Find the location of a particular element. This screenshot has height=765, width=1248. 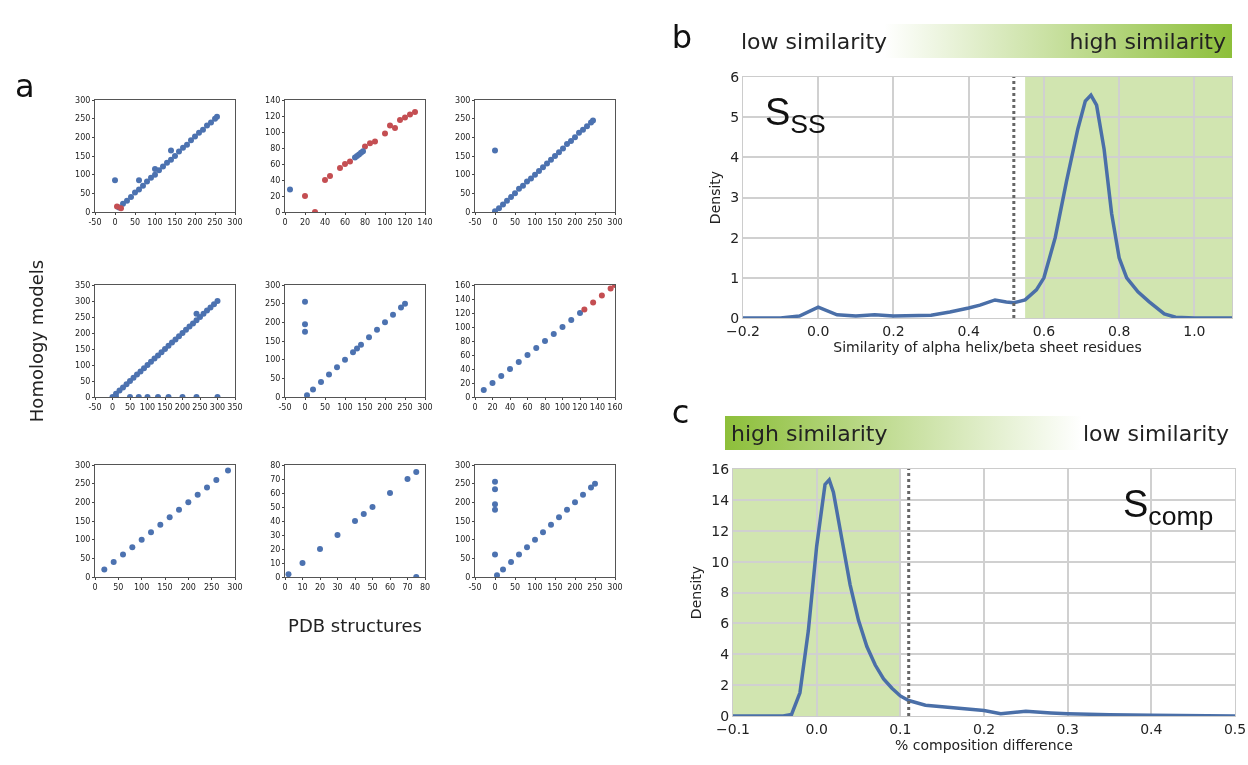

y-tick-label: 140 is located at coordinates (463, 299).